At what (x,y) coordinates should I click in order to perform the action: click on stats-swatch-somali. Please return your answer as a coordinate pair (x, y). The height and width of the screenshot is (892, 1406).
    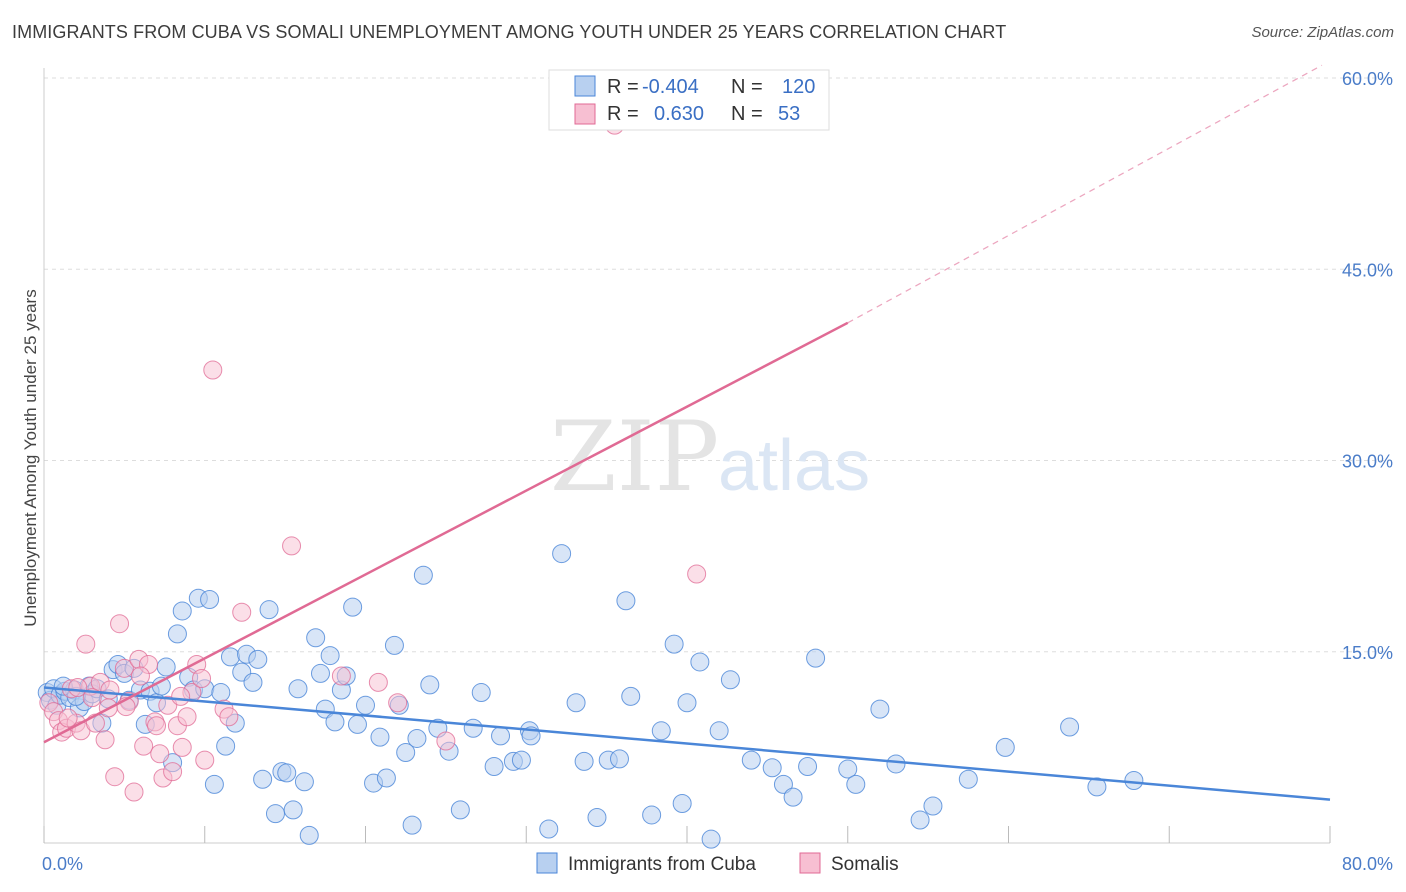
    Looking at the image, I should click on (585, 114).